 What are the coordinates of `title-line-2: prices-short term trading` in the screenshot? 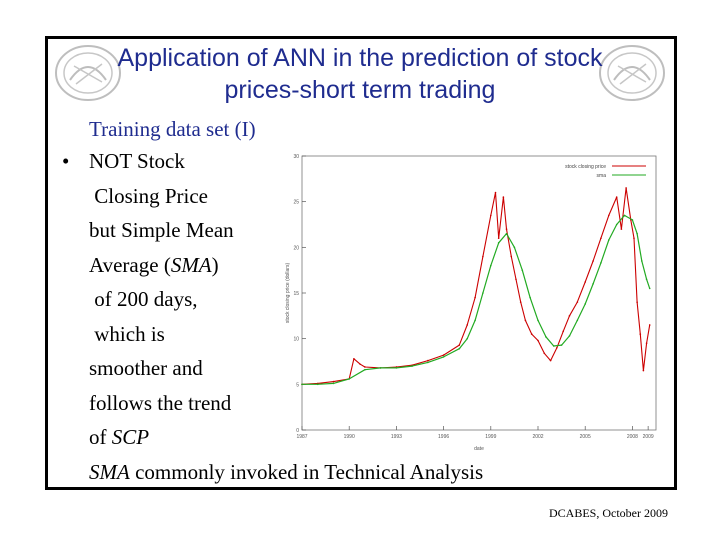 It's located at (360, 90).